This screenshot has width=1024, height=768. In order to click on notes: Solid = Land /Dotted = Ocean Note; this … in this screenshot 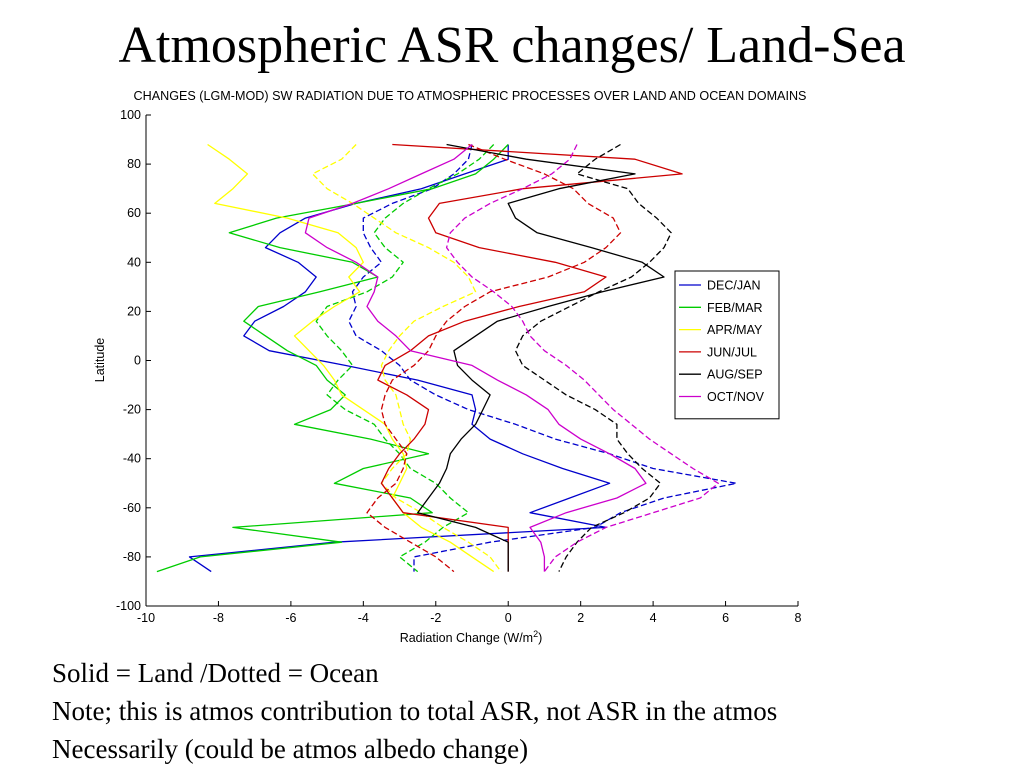, I will do `click(532, 711)`.